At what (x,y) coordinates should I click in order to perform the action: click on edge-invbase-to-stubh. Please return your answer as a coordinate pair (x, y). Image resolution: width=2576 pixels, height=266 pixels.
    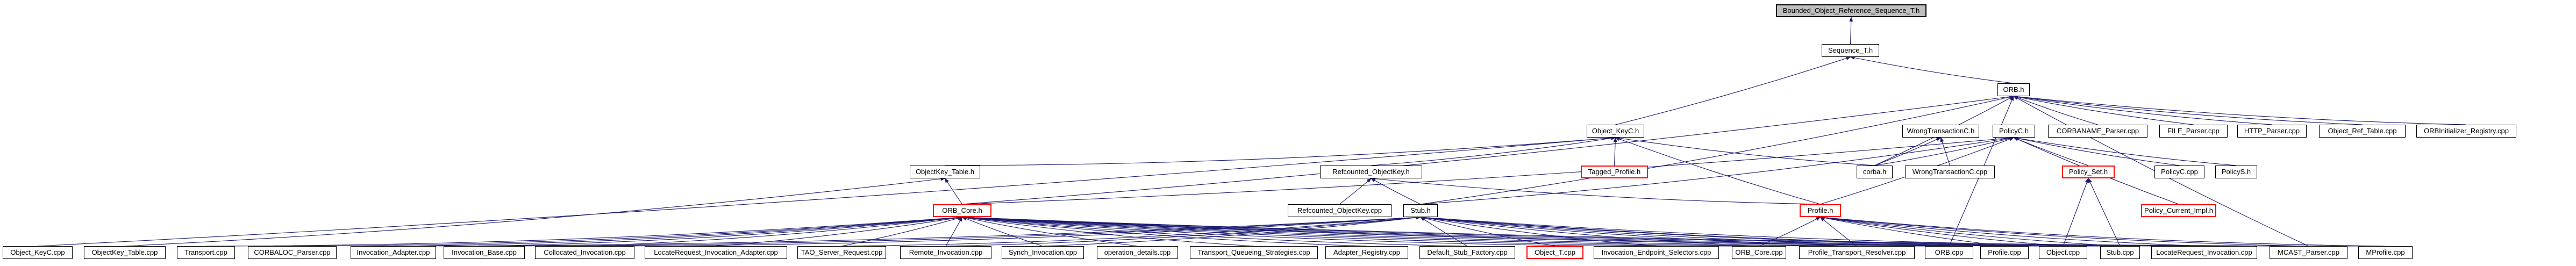
    Looking at the image, I should click on (952, 231).